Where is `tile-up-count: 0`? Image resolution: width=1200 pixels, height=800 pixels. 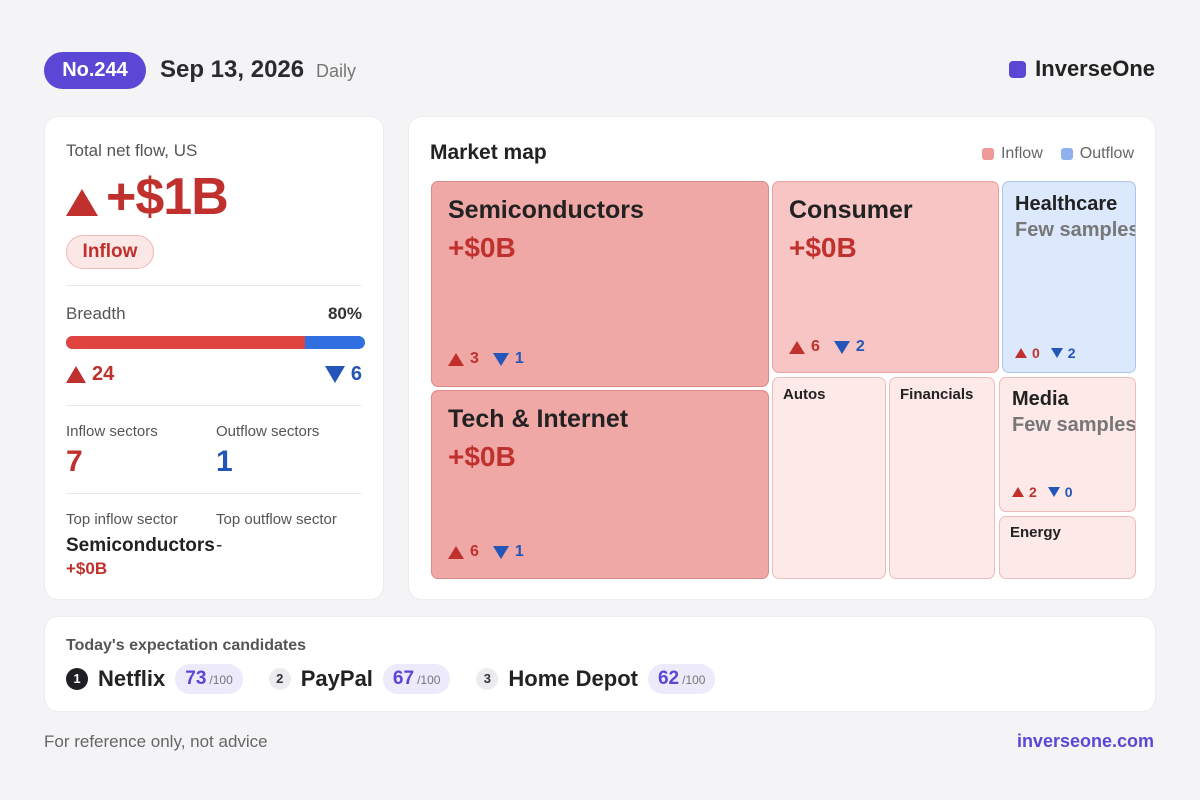
tile-up-count: 0 is located at coordinates (1036, 353).